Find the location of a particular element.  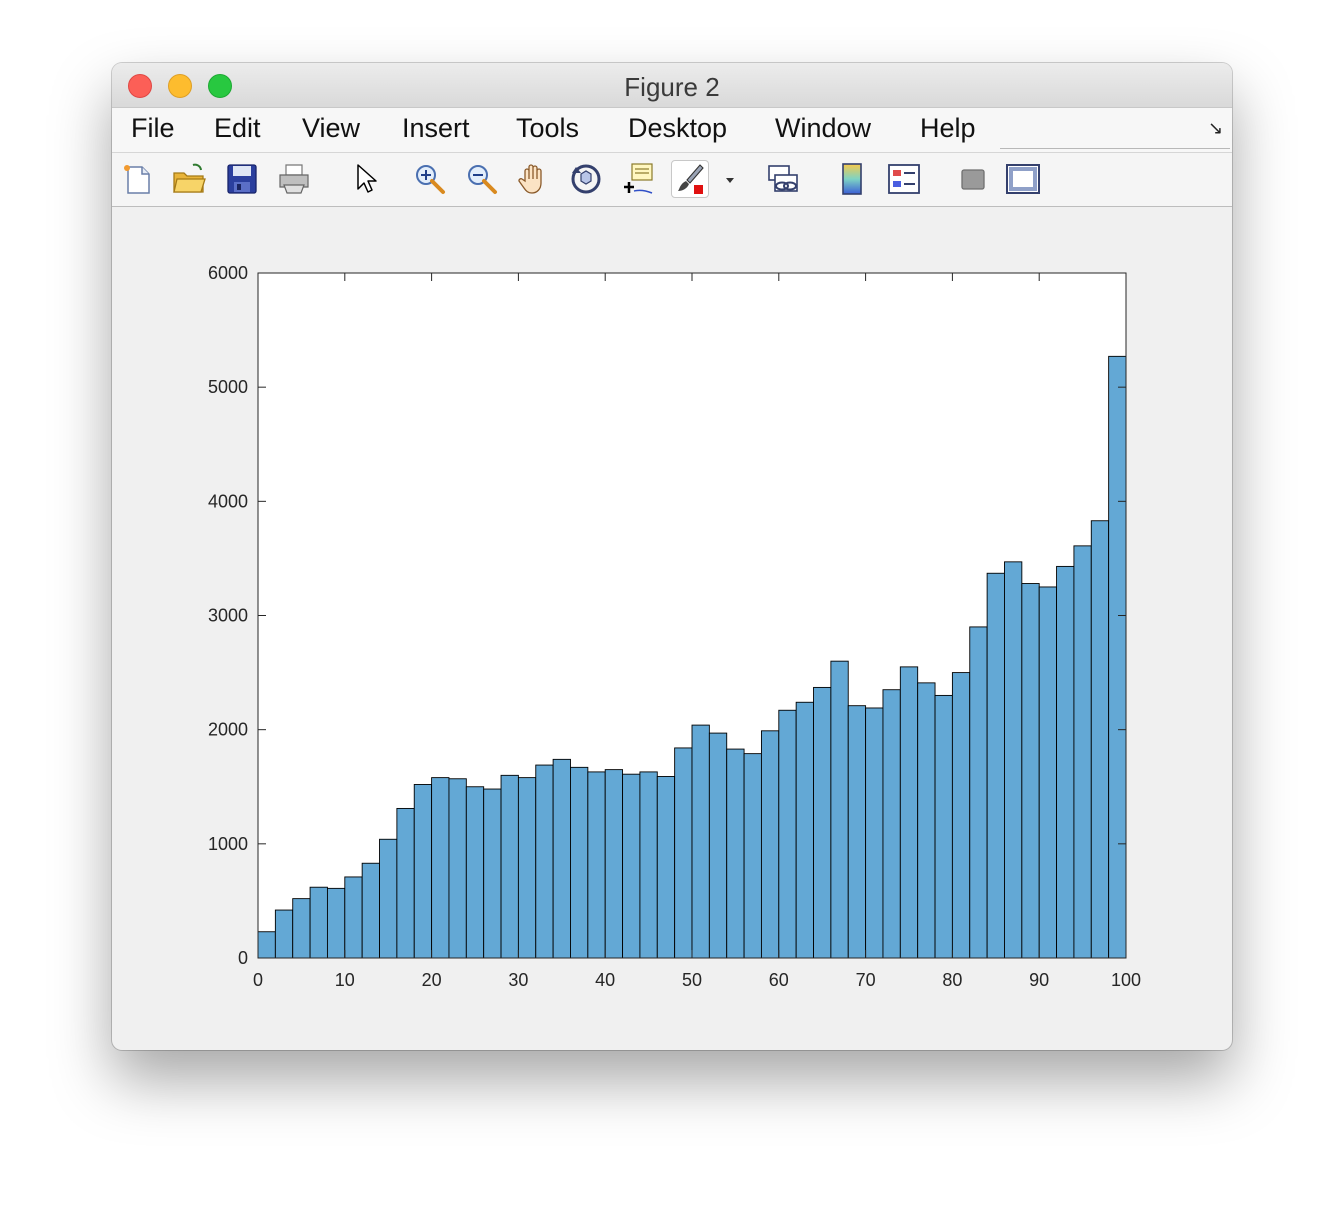

y-tick-label: 3000 is located at coordinates (228, 616).